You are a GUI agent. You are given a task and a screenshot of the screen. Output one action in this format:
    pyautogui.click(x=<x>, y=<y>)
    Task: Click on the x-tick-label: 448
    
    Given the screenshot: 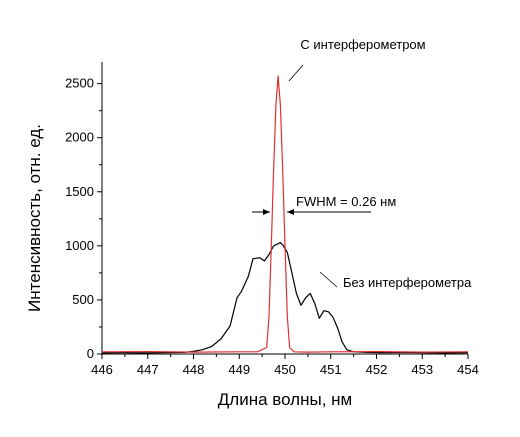 What is the action you would take?
    pyautogui.click(x=194, y=369)
    